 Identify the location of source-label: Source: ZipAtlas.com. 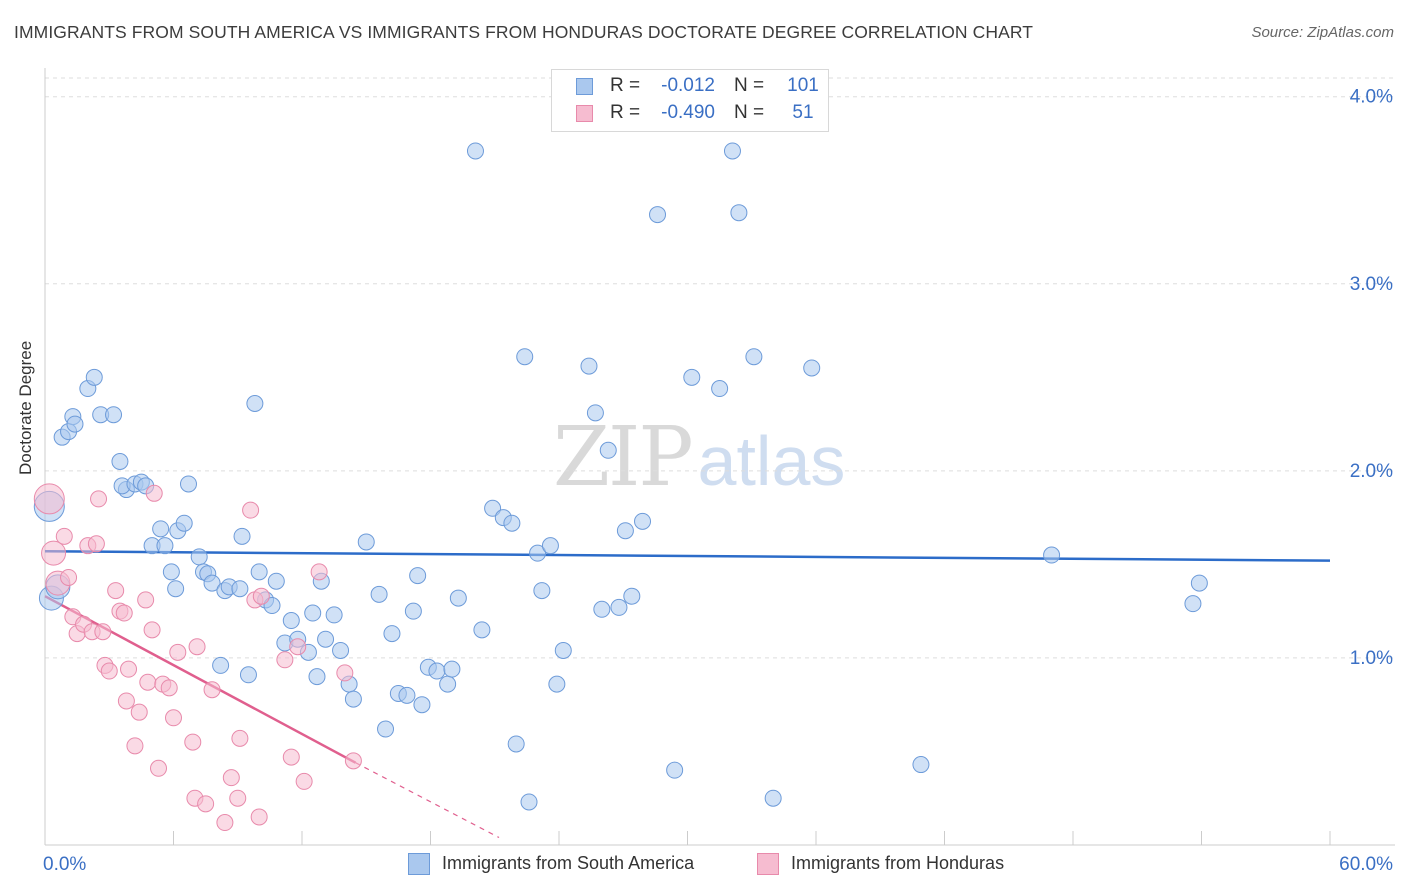
(1322, 32).